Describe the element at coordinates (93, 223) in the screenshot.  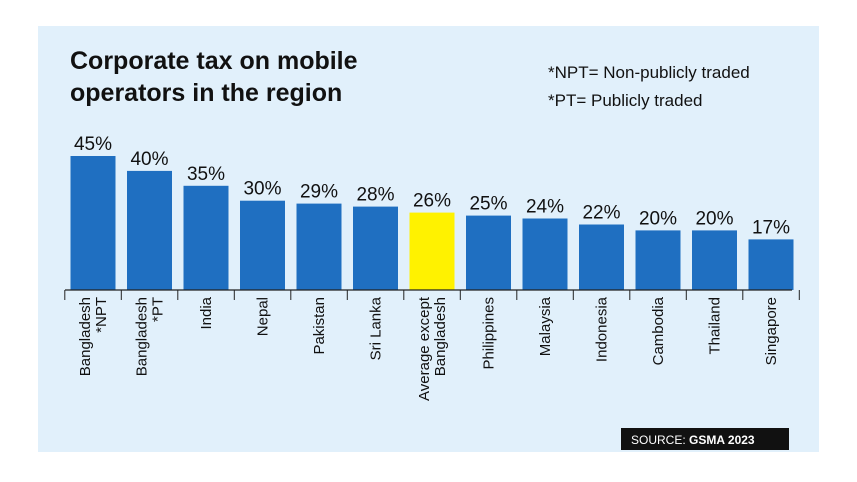
I see `bar-bangladesh-npt` at that location.